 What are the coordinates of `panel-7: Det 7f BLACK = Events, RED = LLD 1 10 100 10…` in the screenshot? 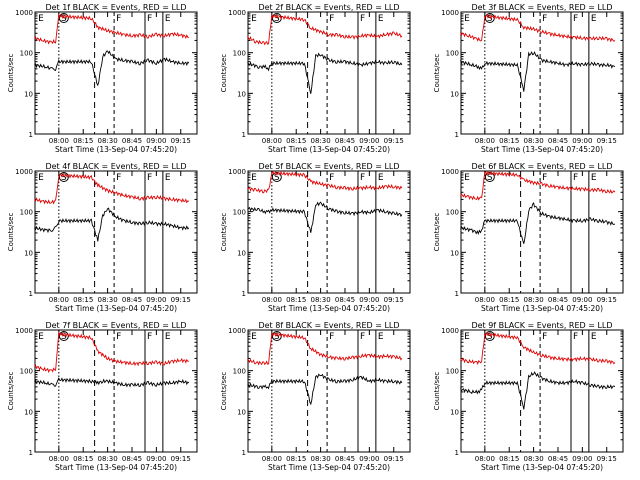 It's located at (102, 396).